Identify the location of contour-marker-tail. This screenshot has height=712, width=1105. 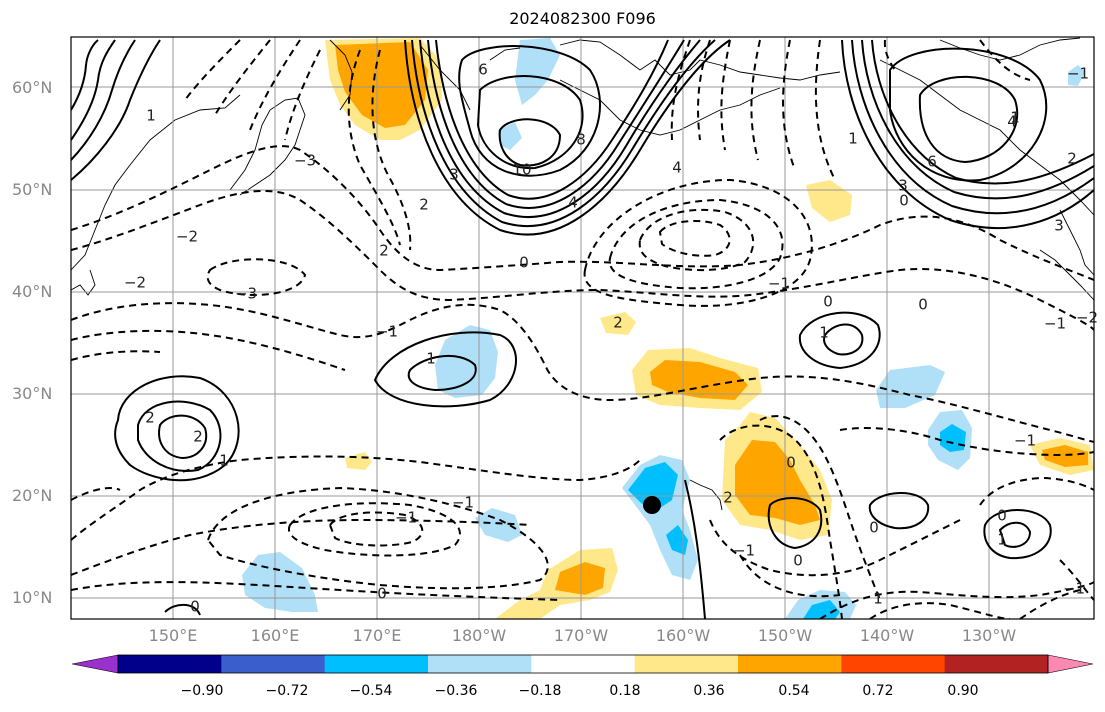
(695, 549).